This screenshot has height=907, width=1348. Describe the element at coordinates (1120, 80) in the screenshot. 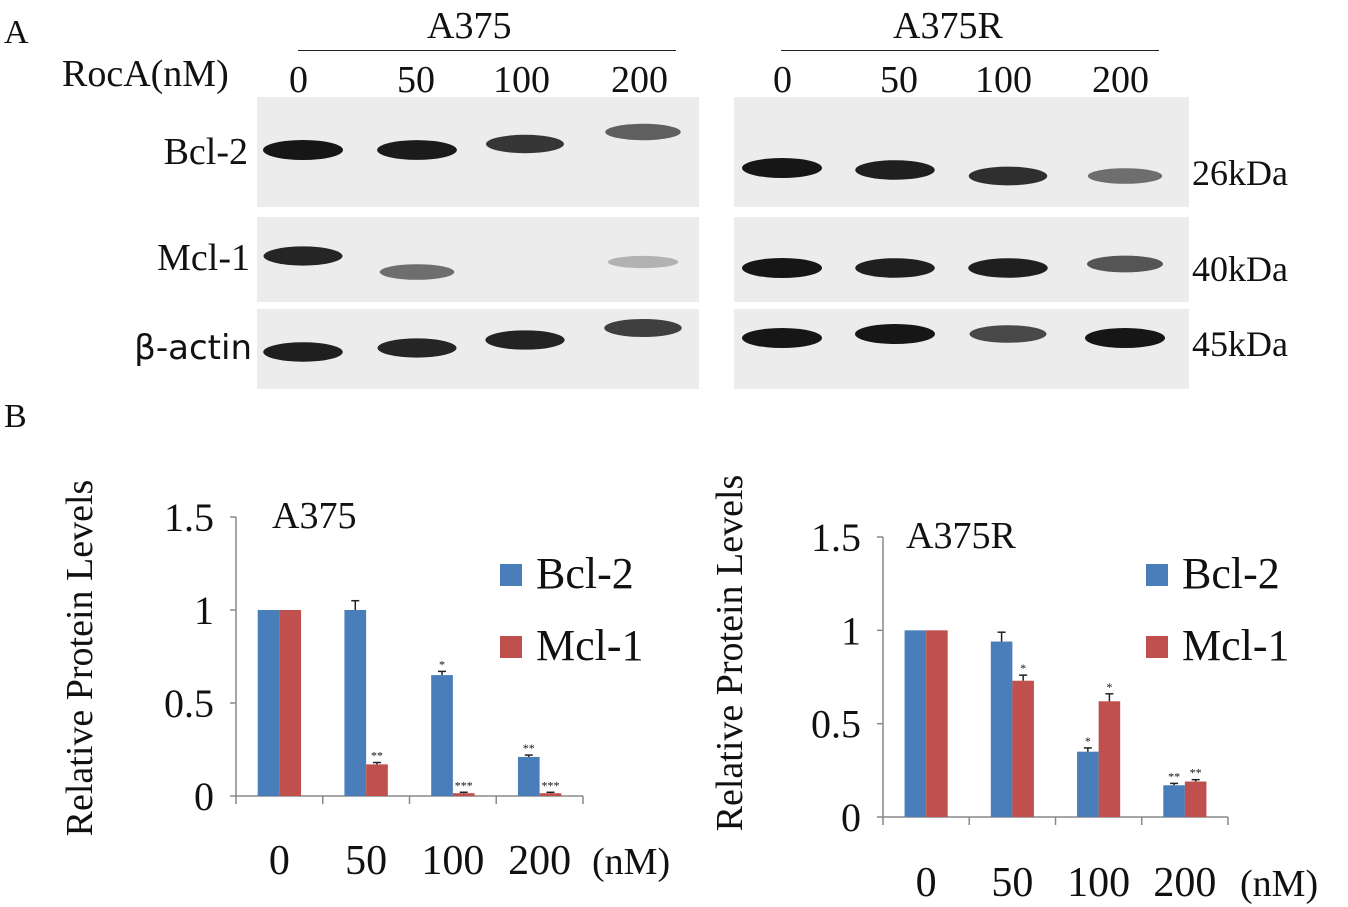

I see `dose-a375r-200: 200` at that location.